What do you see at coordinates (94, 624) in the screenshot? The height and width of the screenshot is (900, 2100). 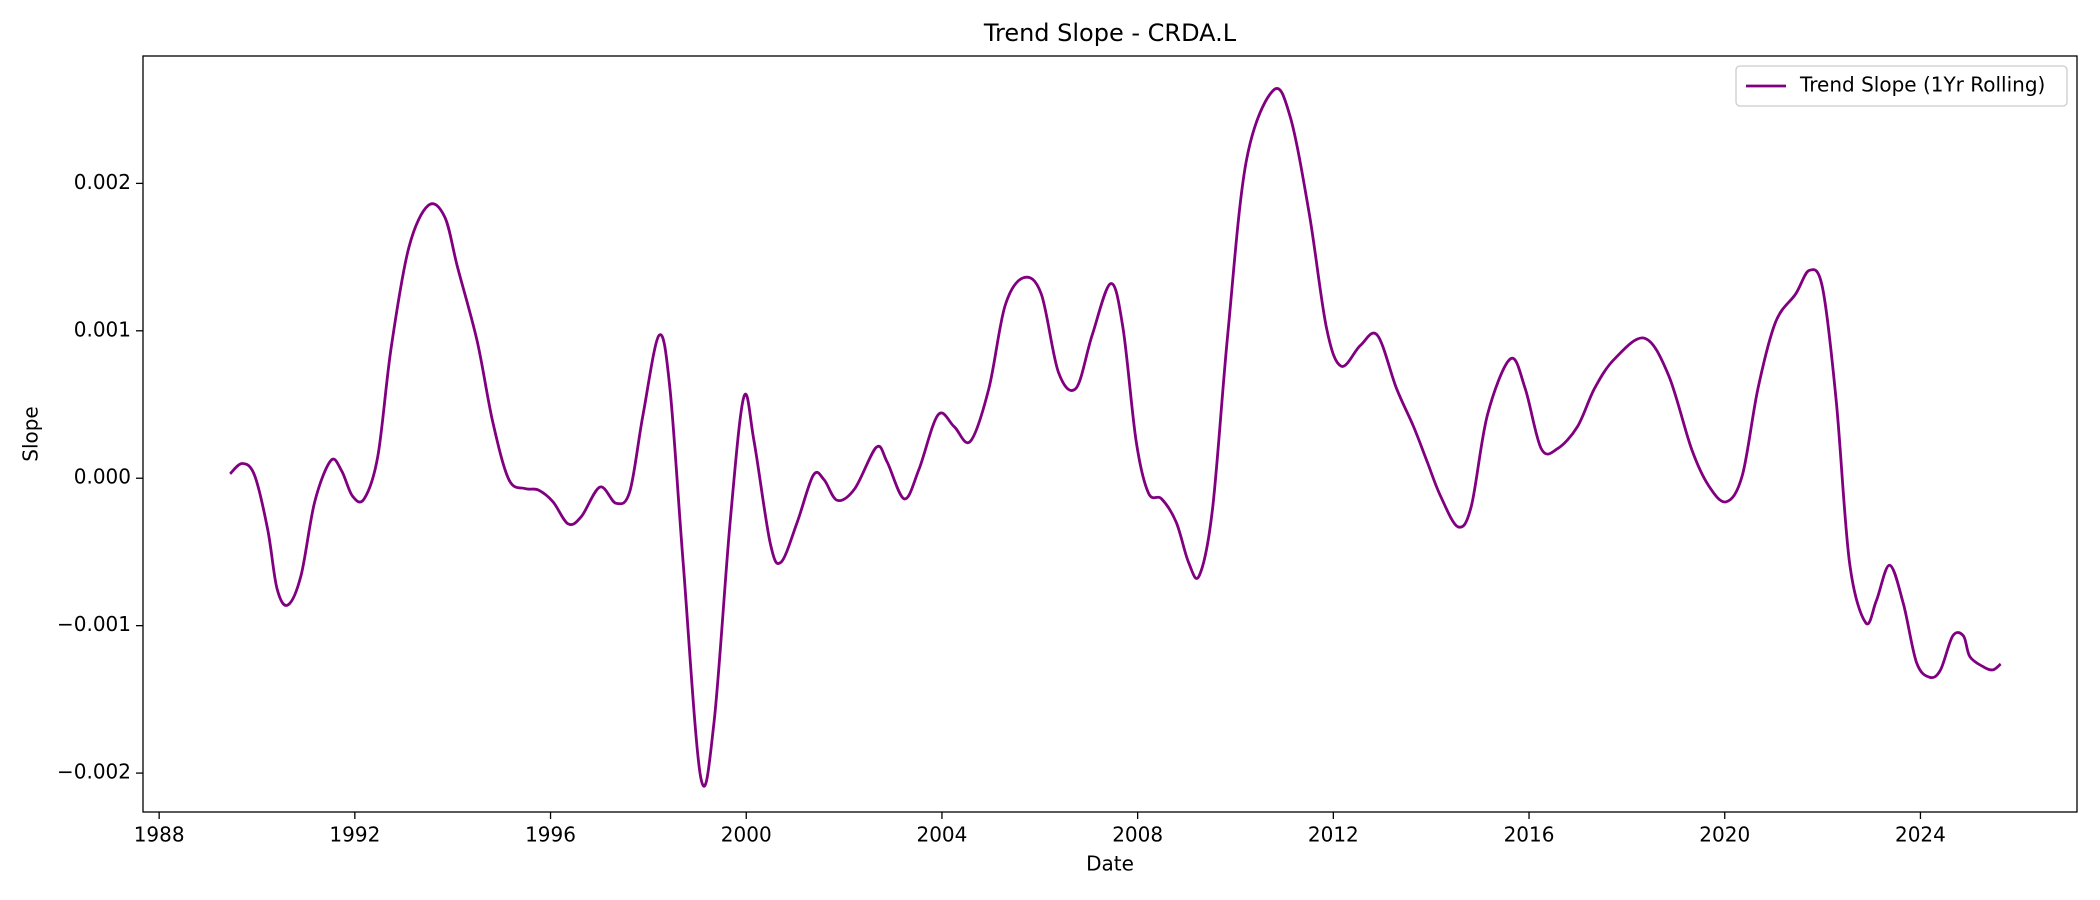 I see `y-tick-label: −0.001` at bounding box center [94, 624].